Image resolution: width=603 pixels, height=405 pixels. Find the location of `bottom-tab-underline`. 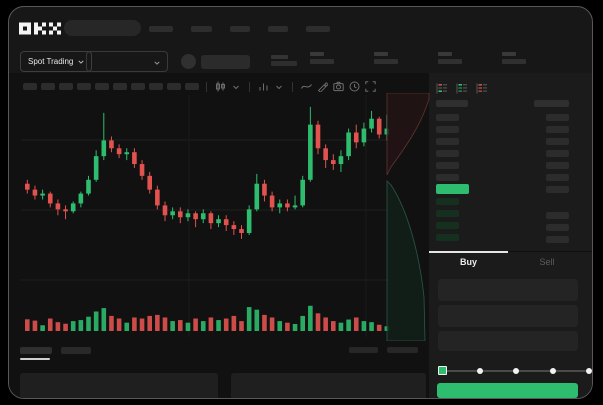

bottom-tab-underline is located at coordinates (35, 359).